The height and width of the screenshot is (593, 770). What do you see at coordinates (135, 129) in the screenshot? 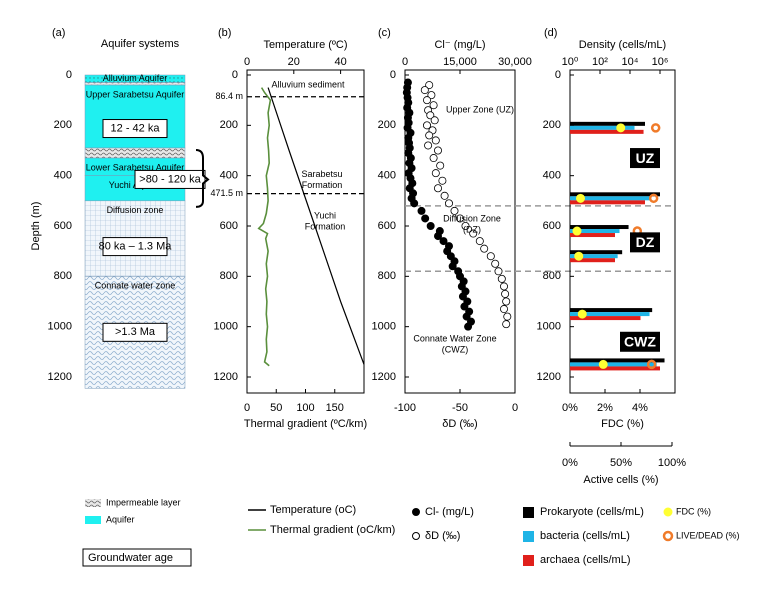
I see `age-box` at bounding box center [135, 129].